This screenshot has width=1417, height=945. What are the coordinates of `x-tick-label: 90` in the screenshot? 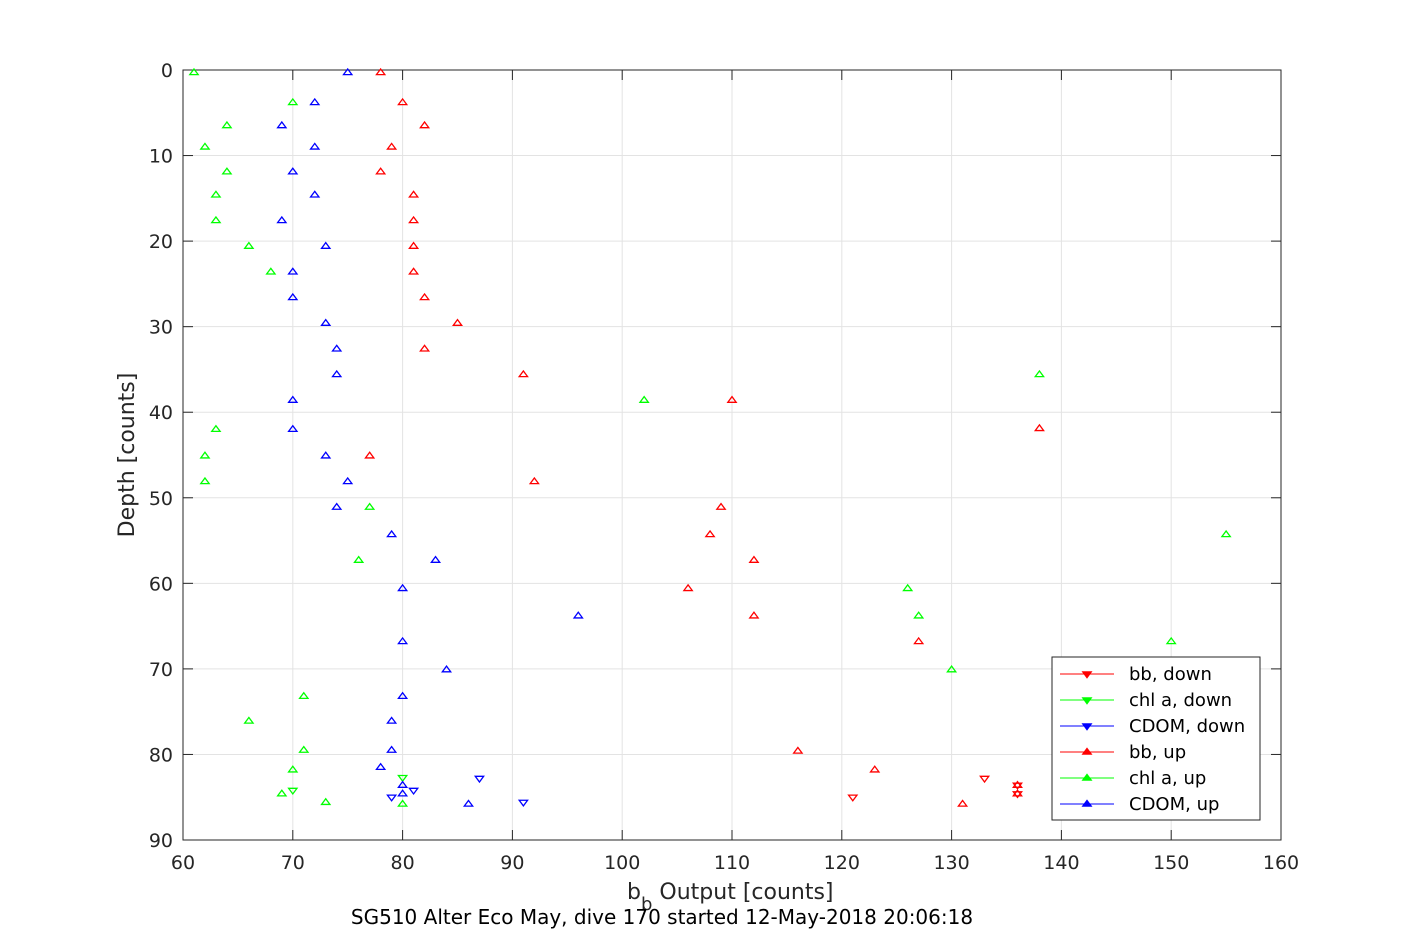 It's located at (512, 863).